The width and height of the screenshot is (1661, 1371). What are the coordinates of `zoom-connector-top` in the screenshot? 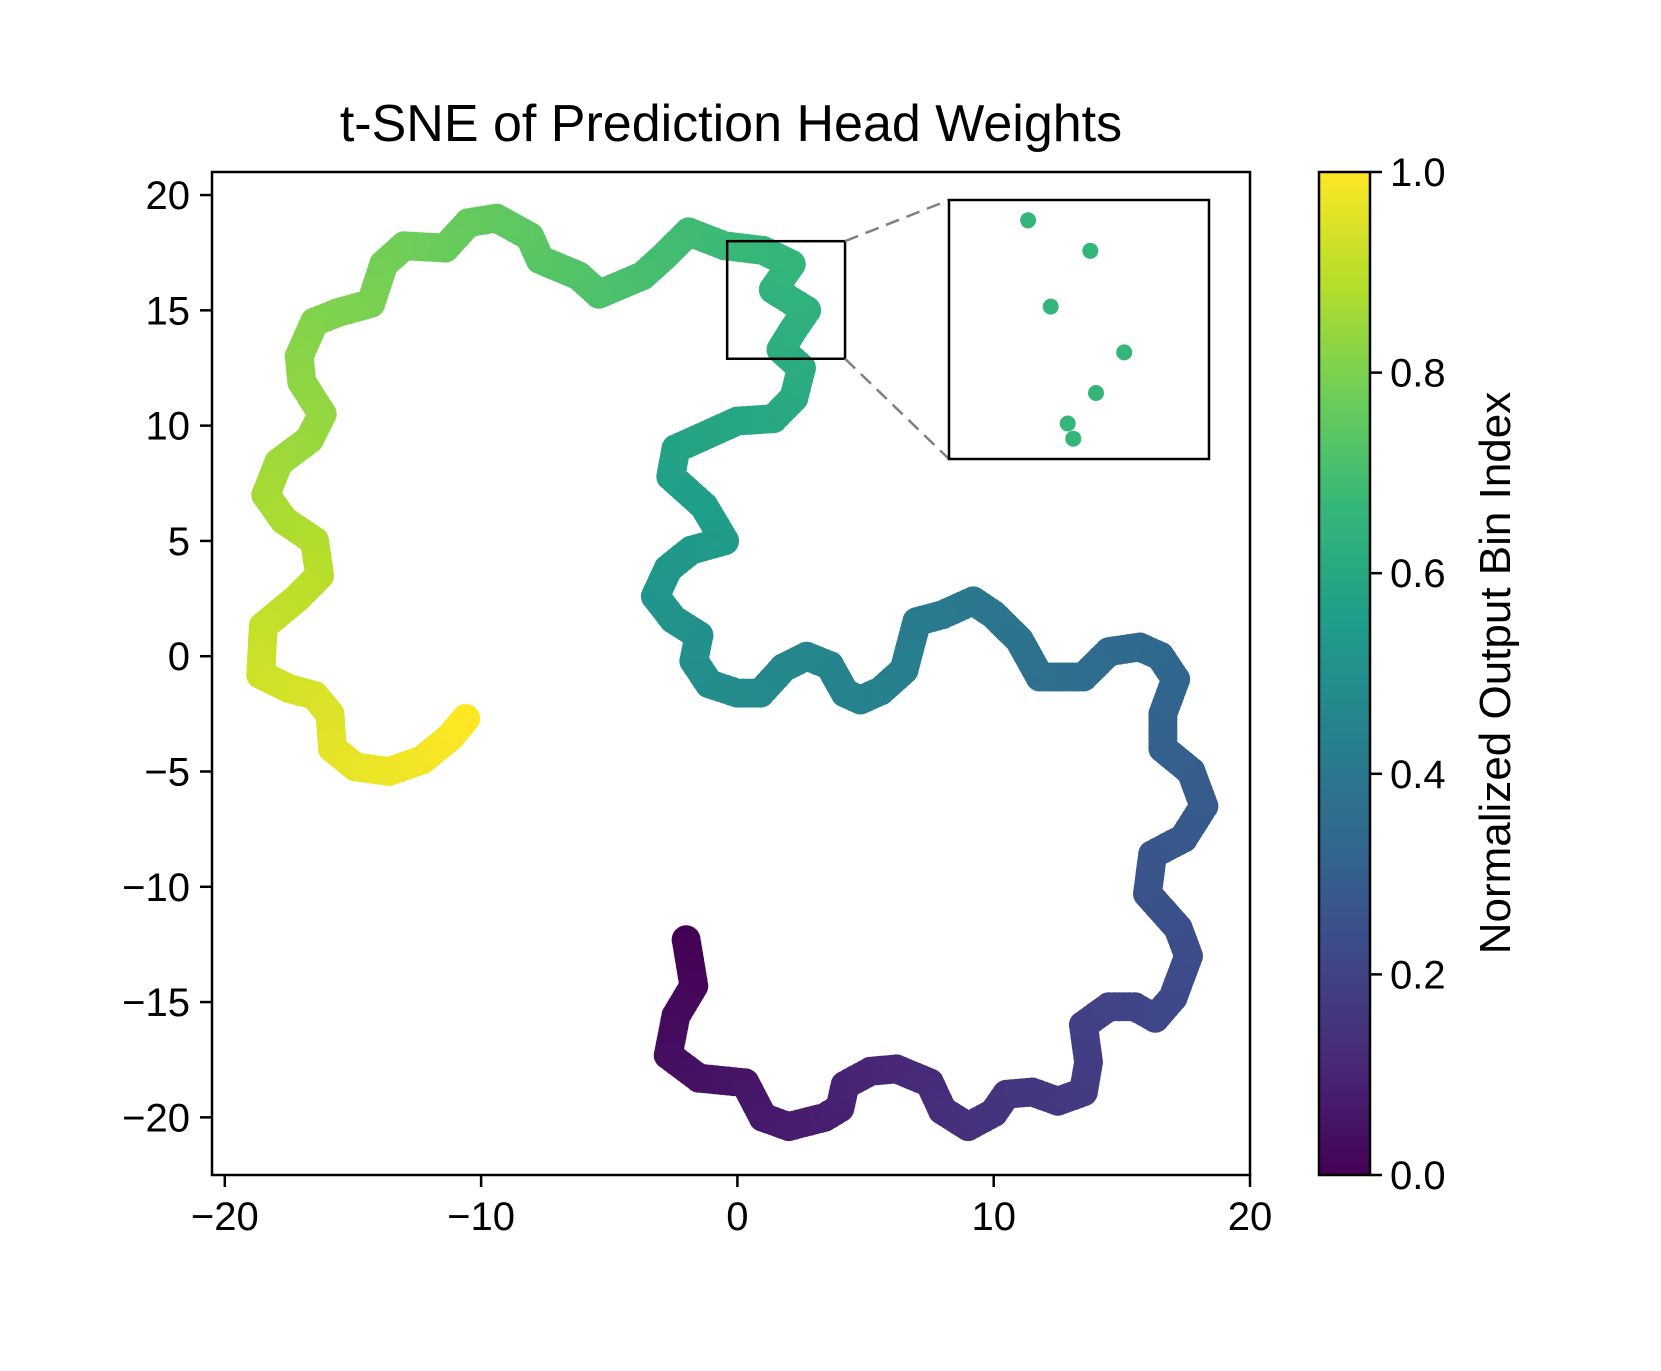 It's located at (897, 220).